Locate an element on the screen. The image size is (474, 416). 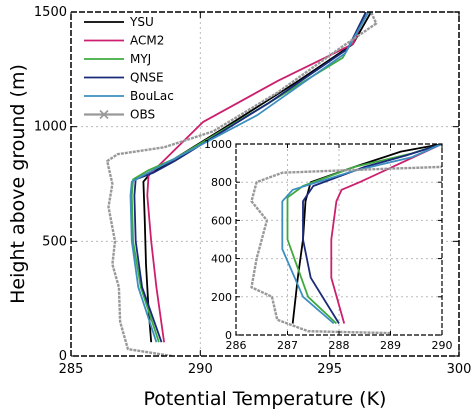
inset-ytick-label-800: 800 is located at coordinates (221, 182).